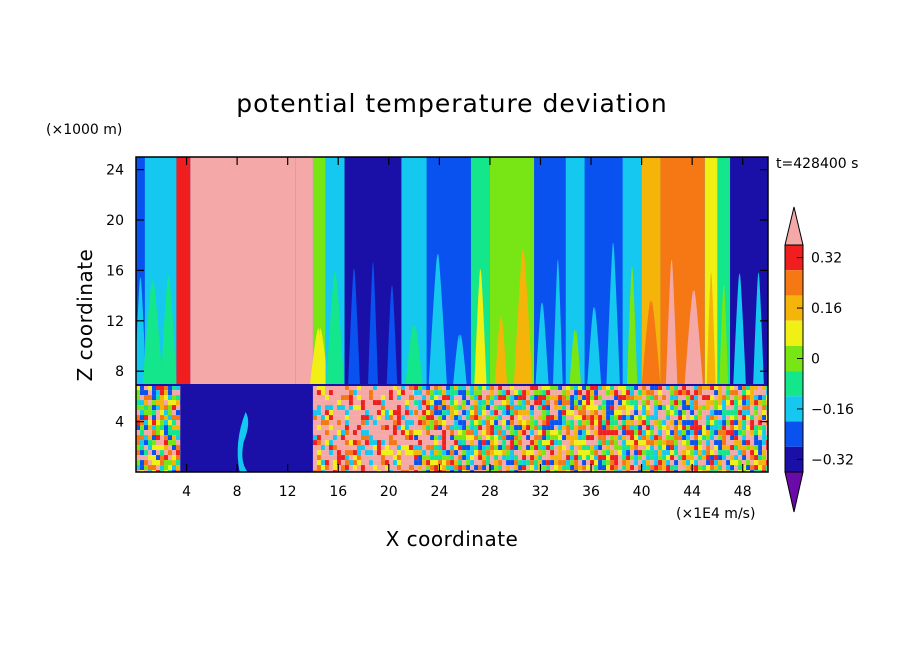 The width and height of the screenshot is (904, 654). What do you see at coordinates (338, 492) in the screenshot?
I see `x-tick-label: 16` at bounding box center [338, 492].